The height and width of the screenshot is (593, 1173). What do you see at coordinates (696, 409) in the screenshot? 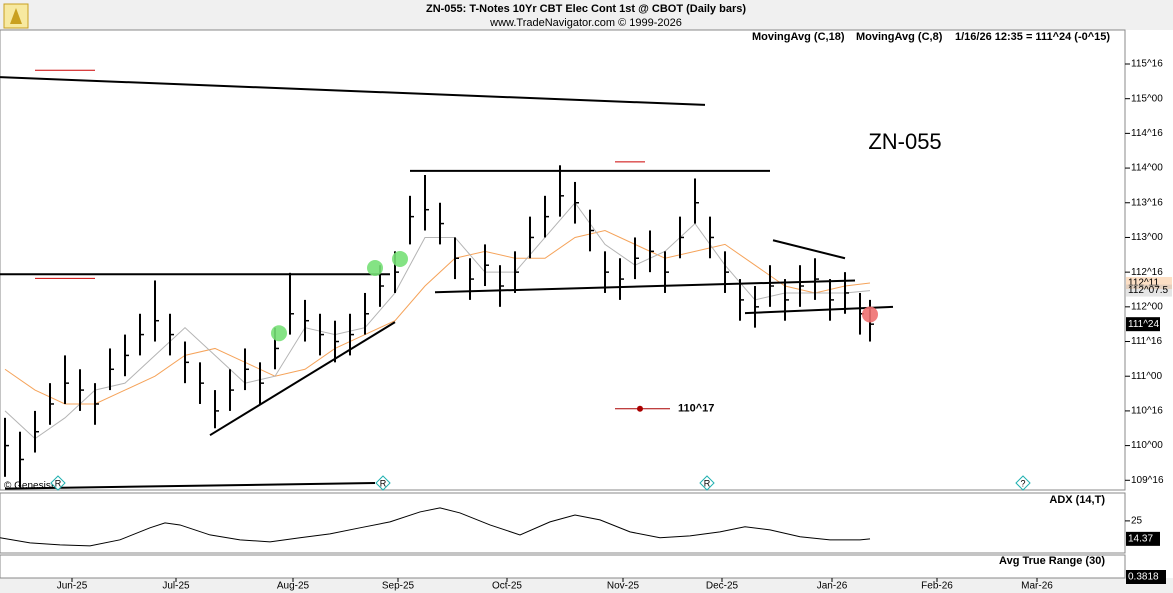
I see `price-marker-label: 110^17` at bounding box center [696, 409].